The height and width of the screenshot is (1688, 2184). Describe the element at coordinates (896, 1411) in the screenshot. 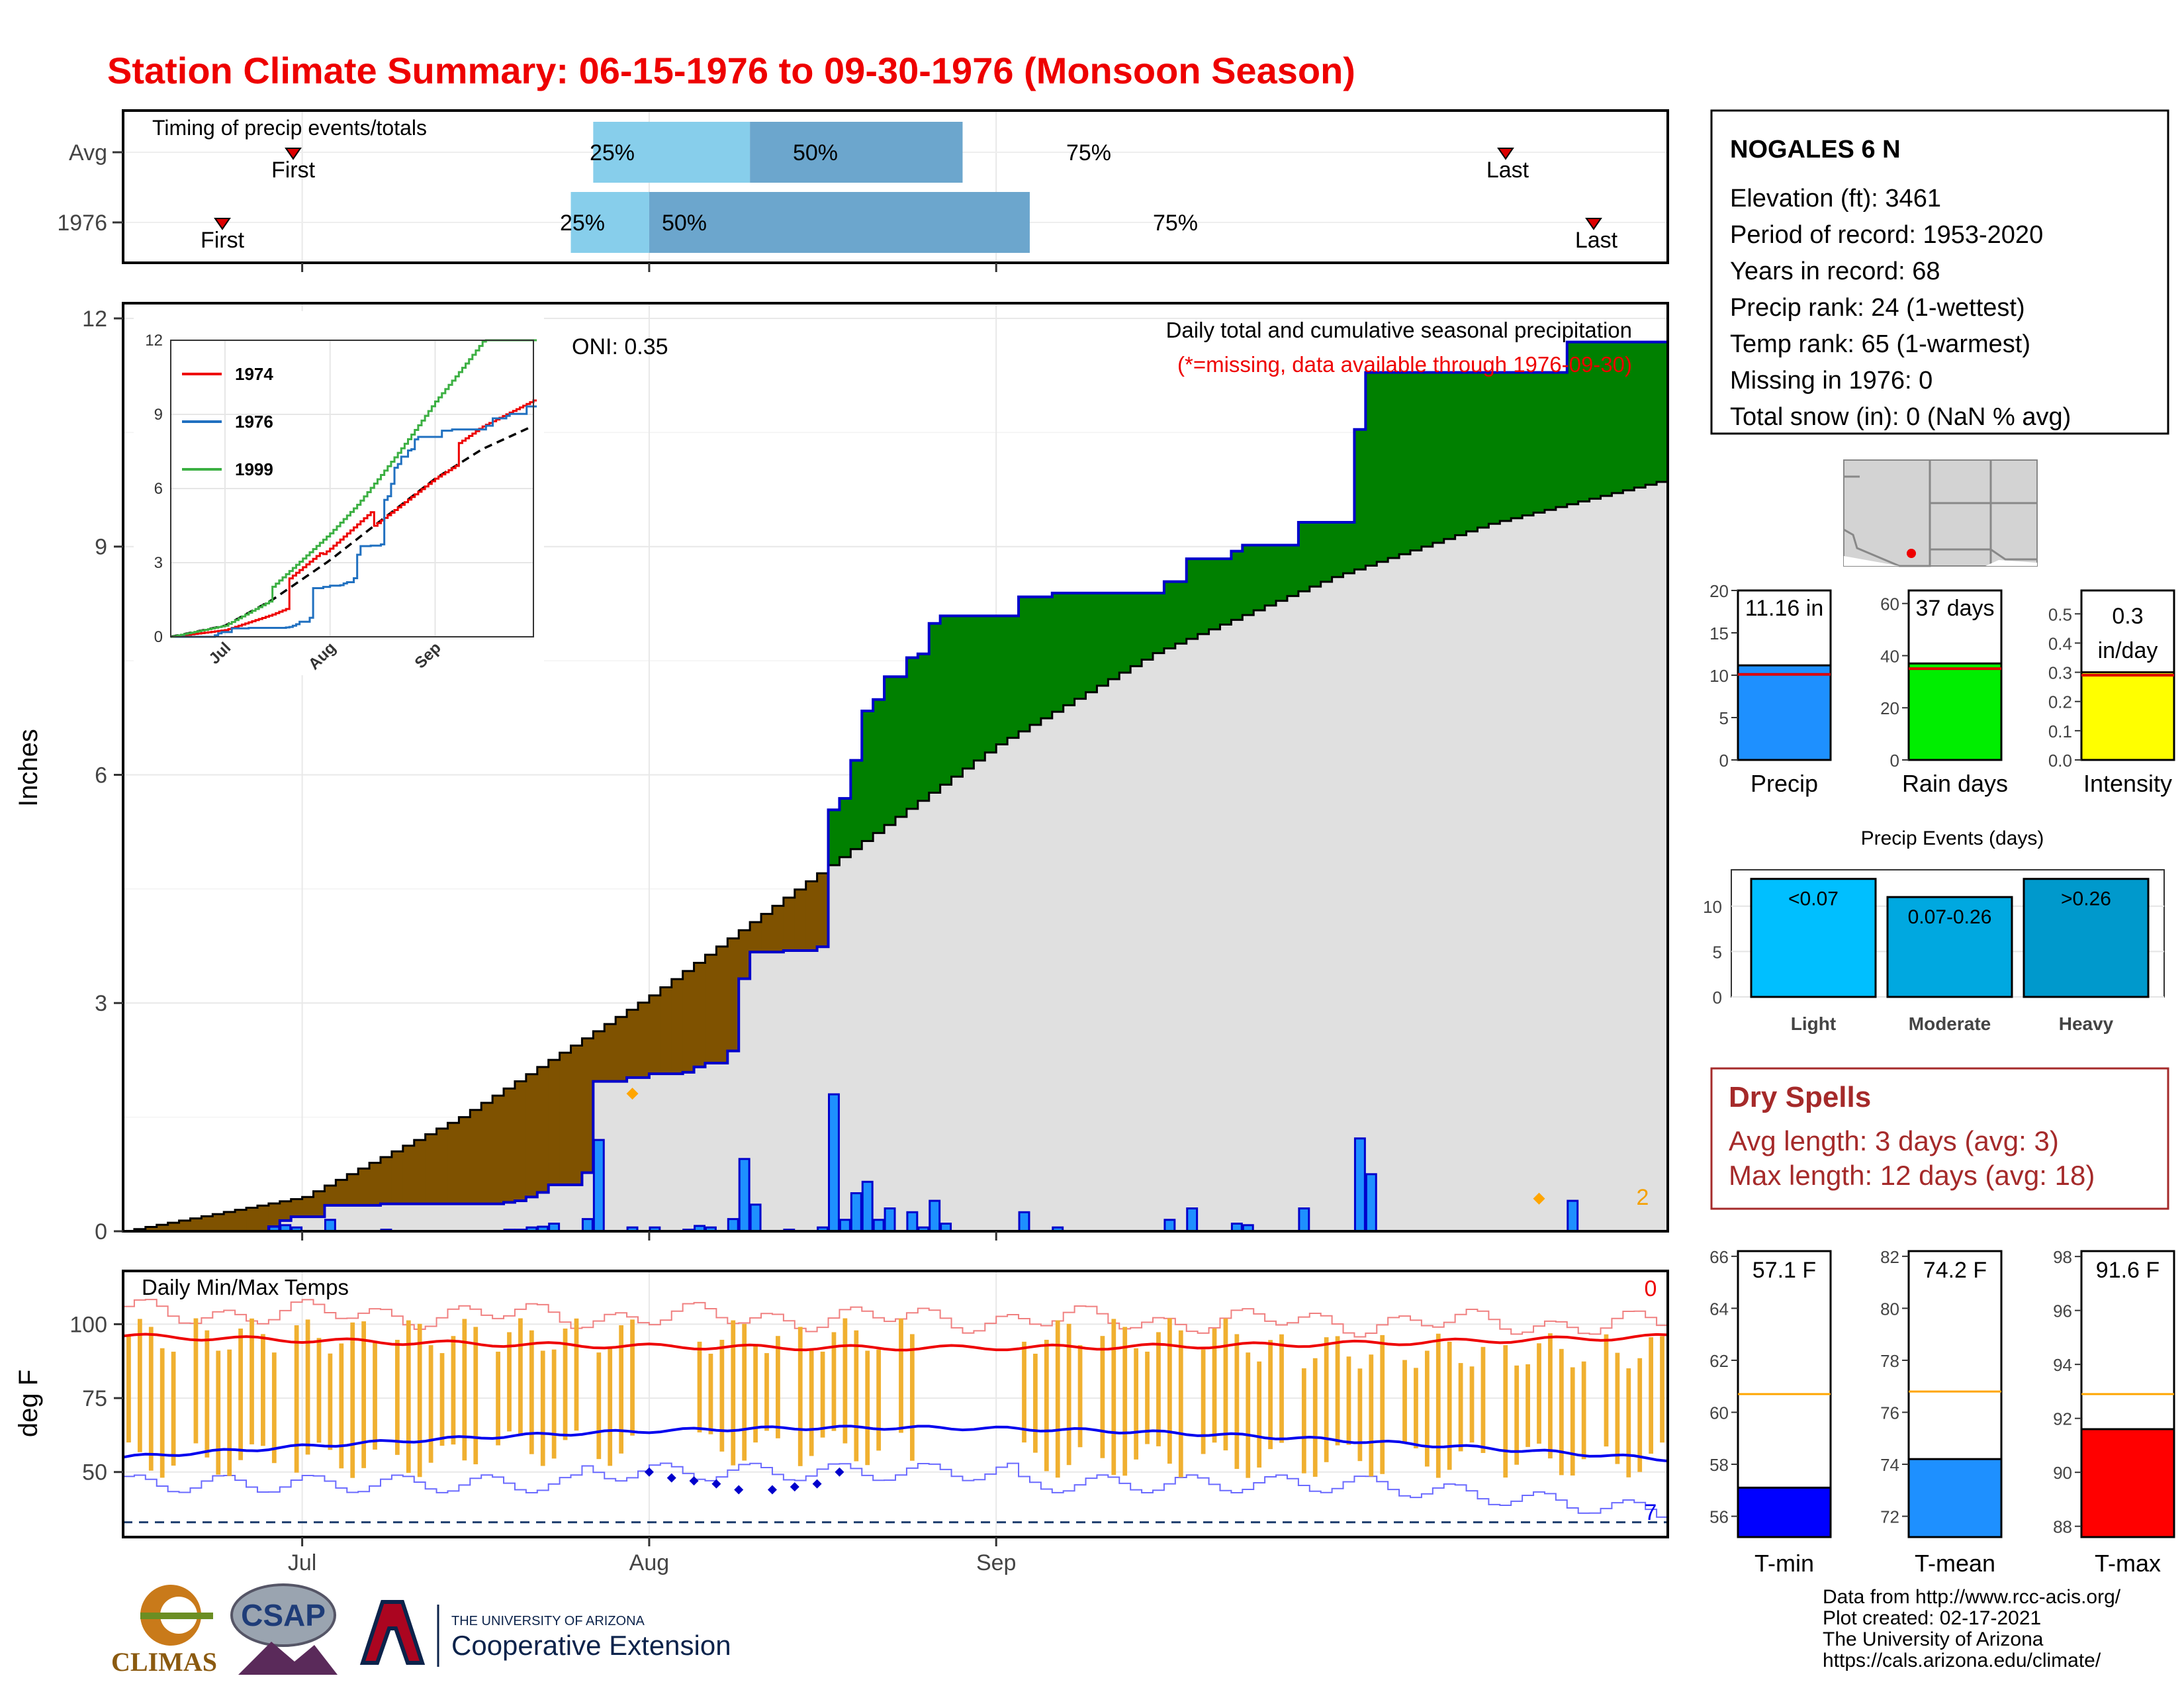

I see `temp-content` at that location.